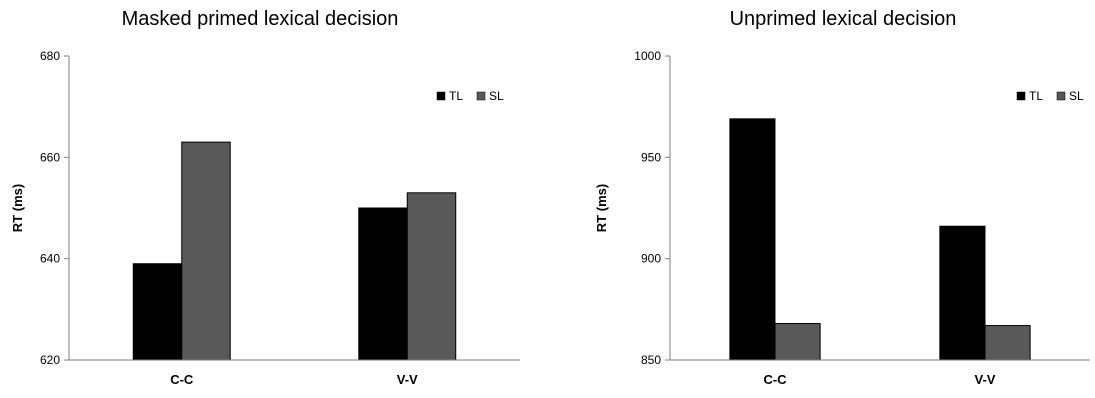  I want to click on y-tick-label: 660, so click(50, 157).